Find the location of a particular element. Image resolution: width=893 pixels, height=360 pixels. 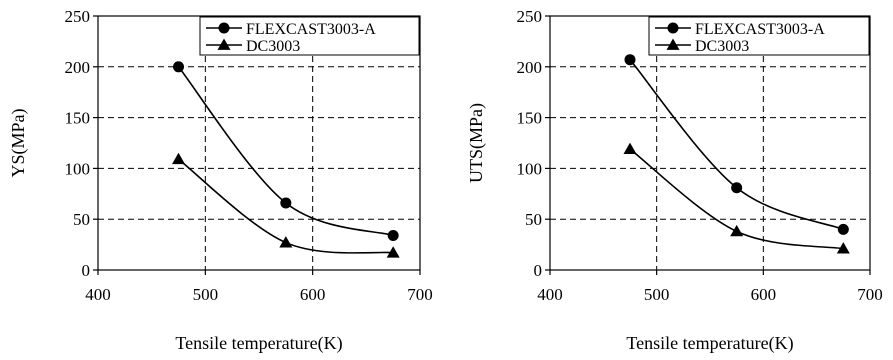

ys-ytick-label: 100 is located at coordinates (78, 168).